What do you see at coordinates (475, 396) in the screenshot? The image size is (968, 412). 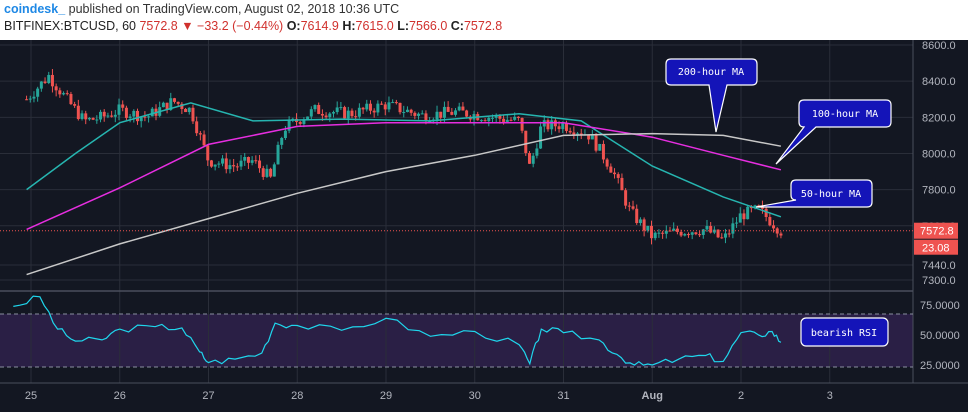 I see `time-tick-label: 30` at bounding box center [475, 396].